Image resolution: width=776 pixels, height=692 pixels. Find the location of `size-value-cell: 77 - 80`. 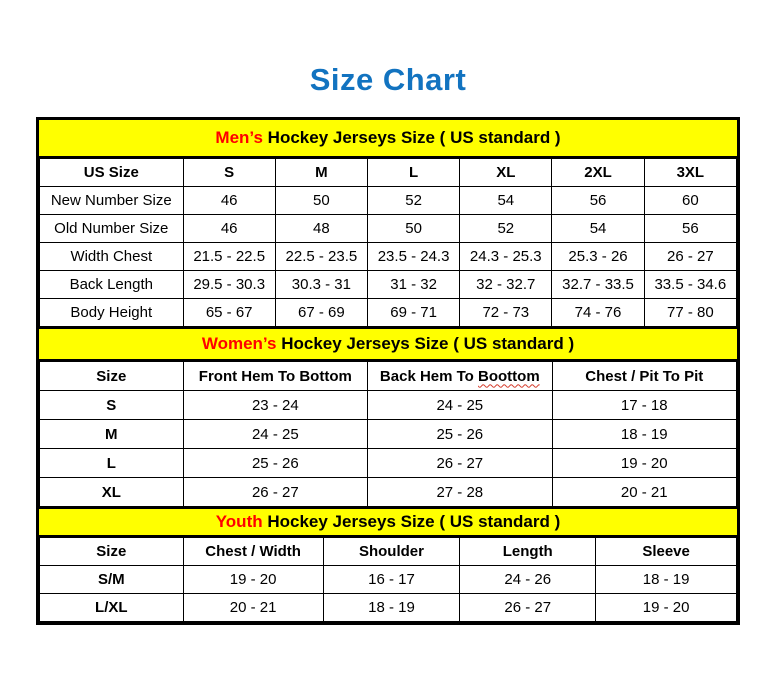

size-value-cell: 77 - 80 is located at coordinates (690, 312).